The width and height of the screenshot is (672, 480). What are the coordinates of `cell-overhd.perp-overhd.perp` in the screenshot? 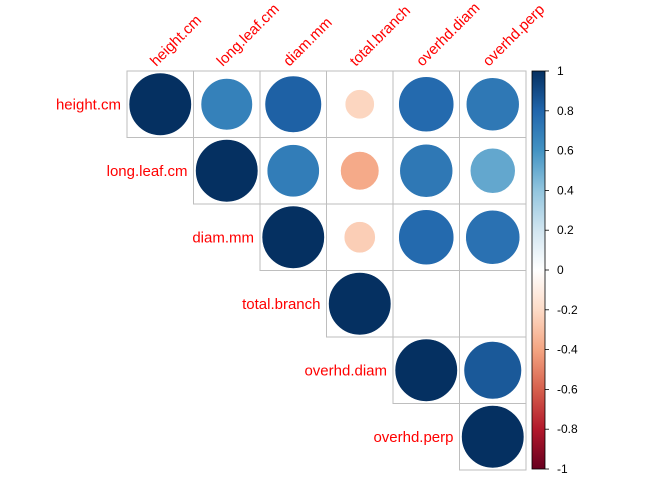 It's located at (493, 437).